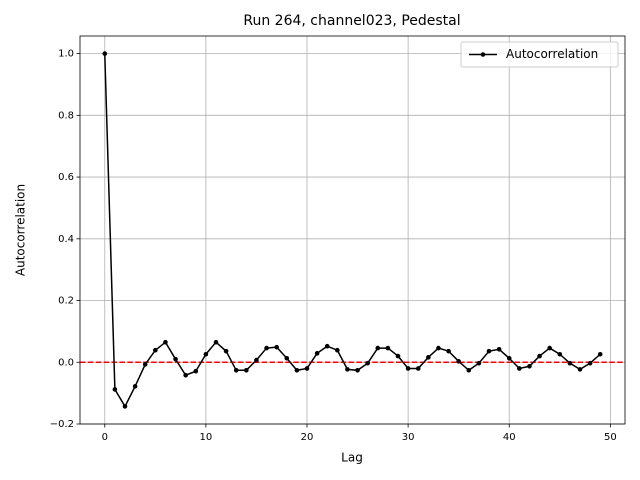  Describe the element at coordinates (66, 54) in the screenshot. I see `y-tick-label: 1.0` at that location.